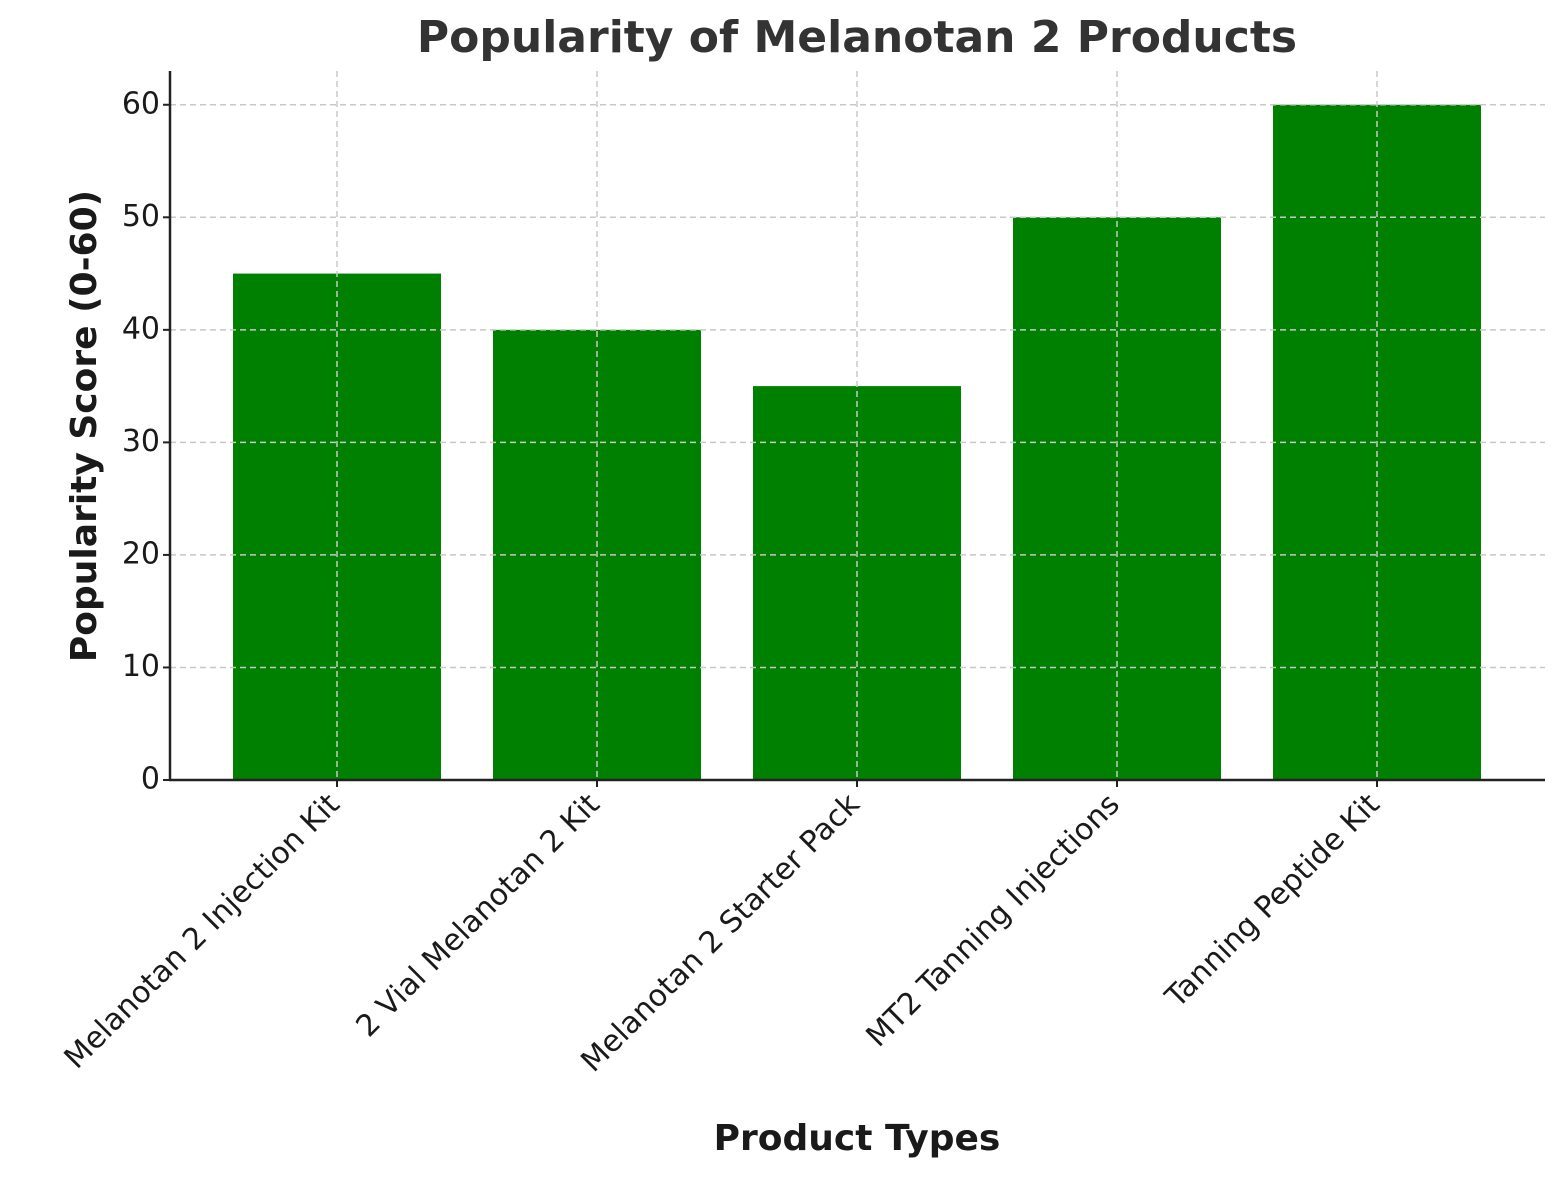  Describe the element at coordinates (857, 37) in the screenshot. I see `chart-title: Popularity of Melanotan 2 Products` at that location.